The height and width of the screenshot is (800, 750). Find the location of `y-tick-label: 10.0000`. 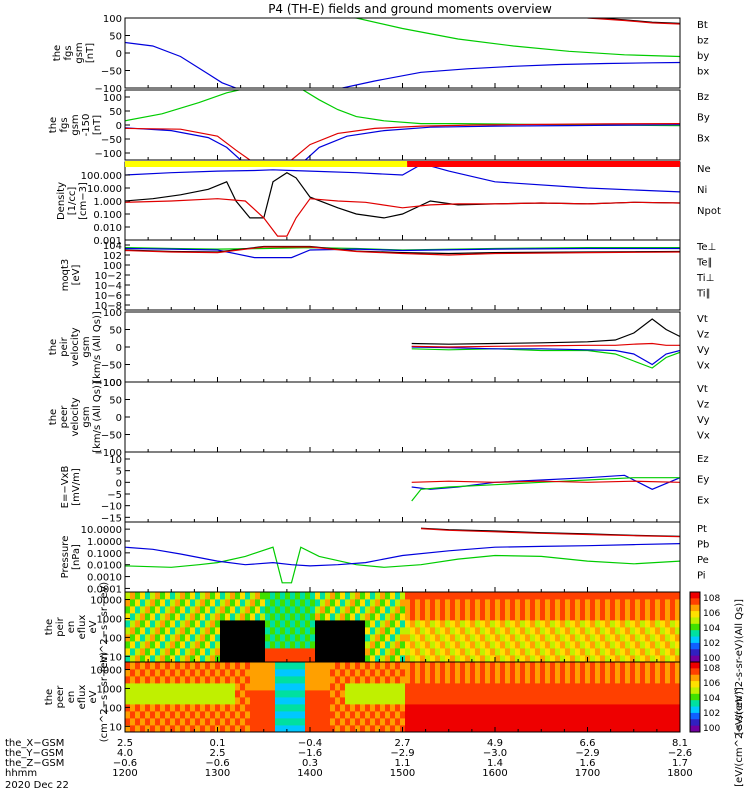

y-tick-label: 10.0000 is located at coordinates (101, 530).